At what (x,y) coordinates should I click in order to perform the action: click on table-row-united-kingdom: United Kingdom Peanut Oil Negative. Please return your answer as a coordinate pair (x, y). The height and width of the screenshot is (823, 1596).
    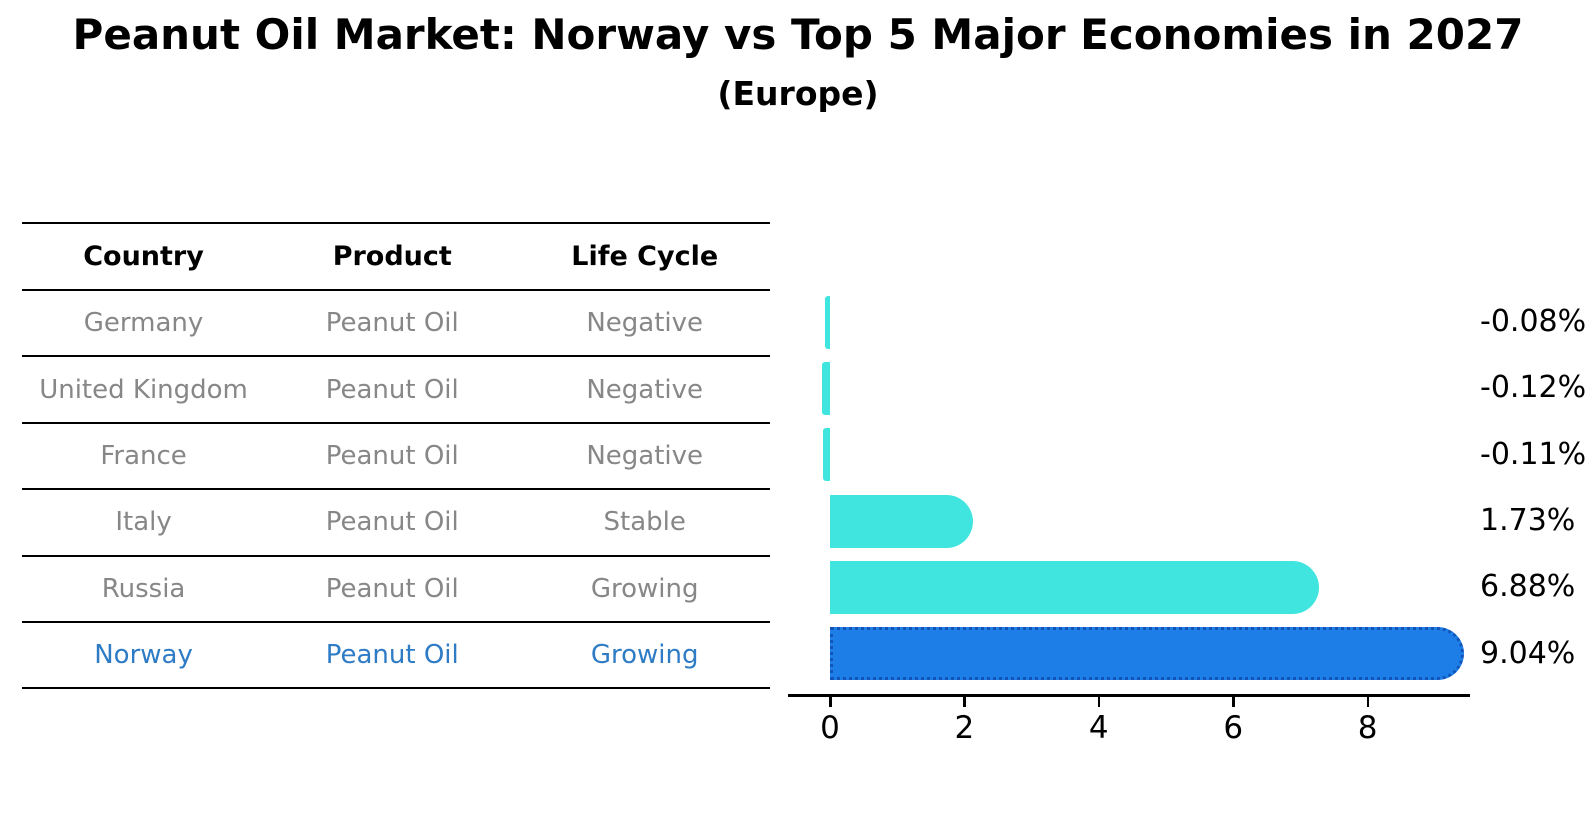
    Looking at the image, I should click on (396, 390).